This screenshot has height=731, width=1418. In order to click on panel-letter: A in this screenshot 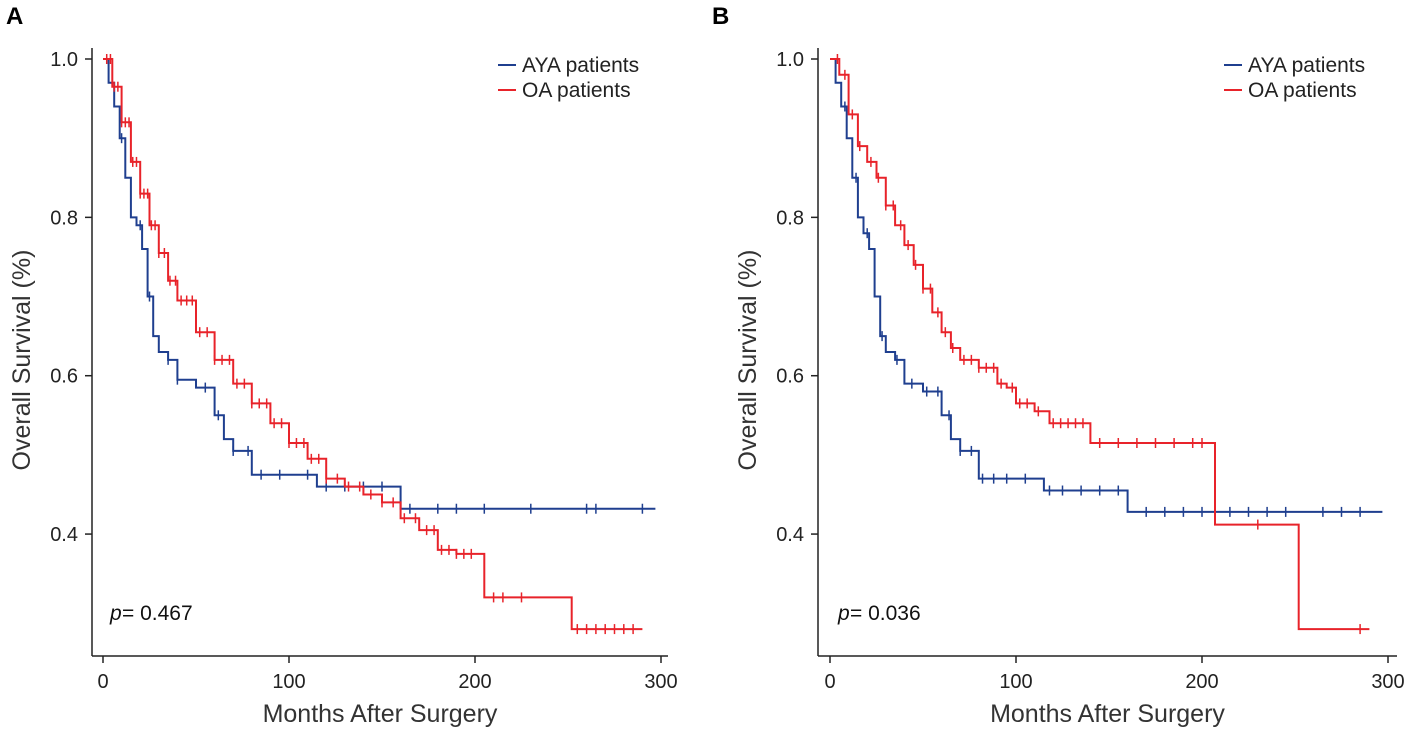, I will do `click(14, 16)`.